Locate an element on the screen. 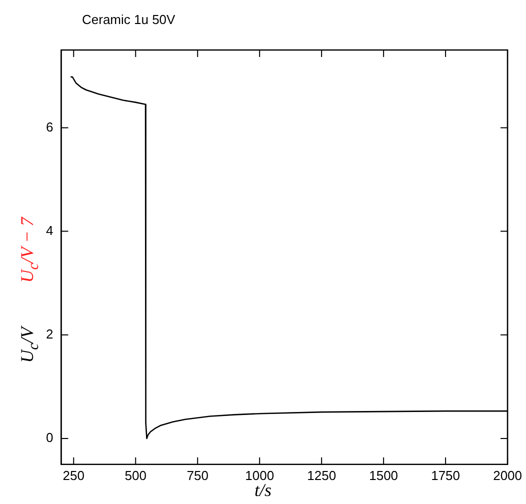 The width and height of the screenshot is (526, 504). x-tick-label: 750 is located at coordinates (197, 475).